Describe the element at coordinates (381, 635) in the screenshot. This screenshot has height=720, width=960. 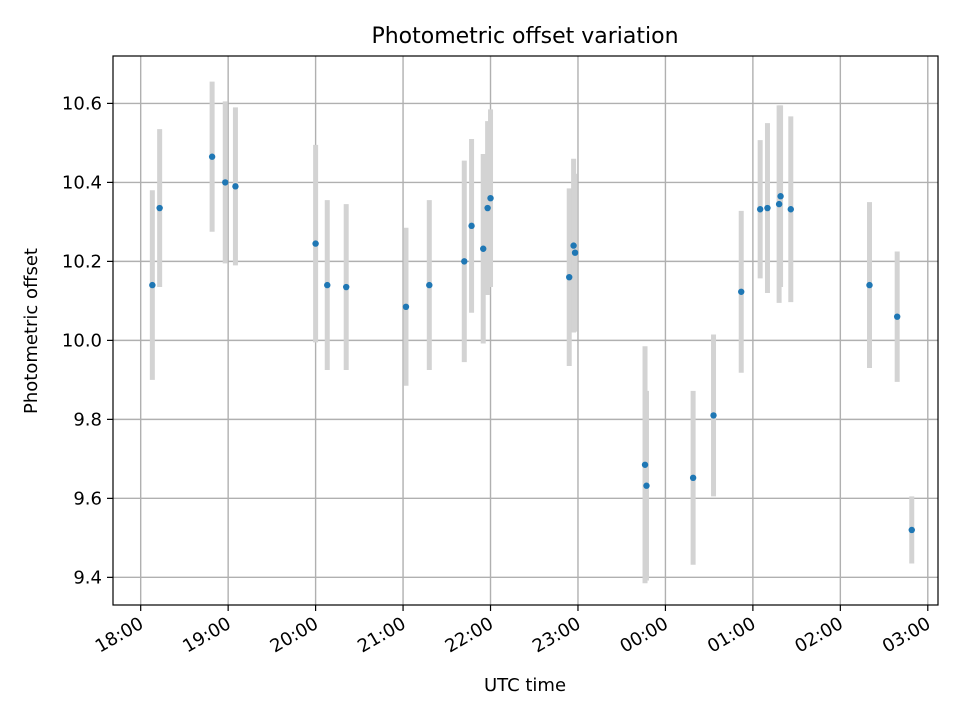
I see `x-tick-label: 21:00` at that location.